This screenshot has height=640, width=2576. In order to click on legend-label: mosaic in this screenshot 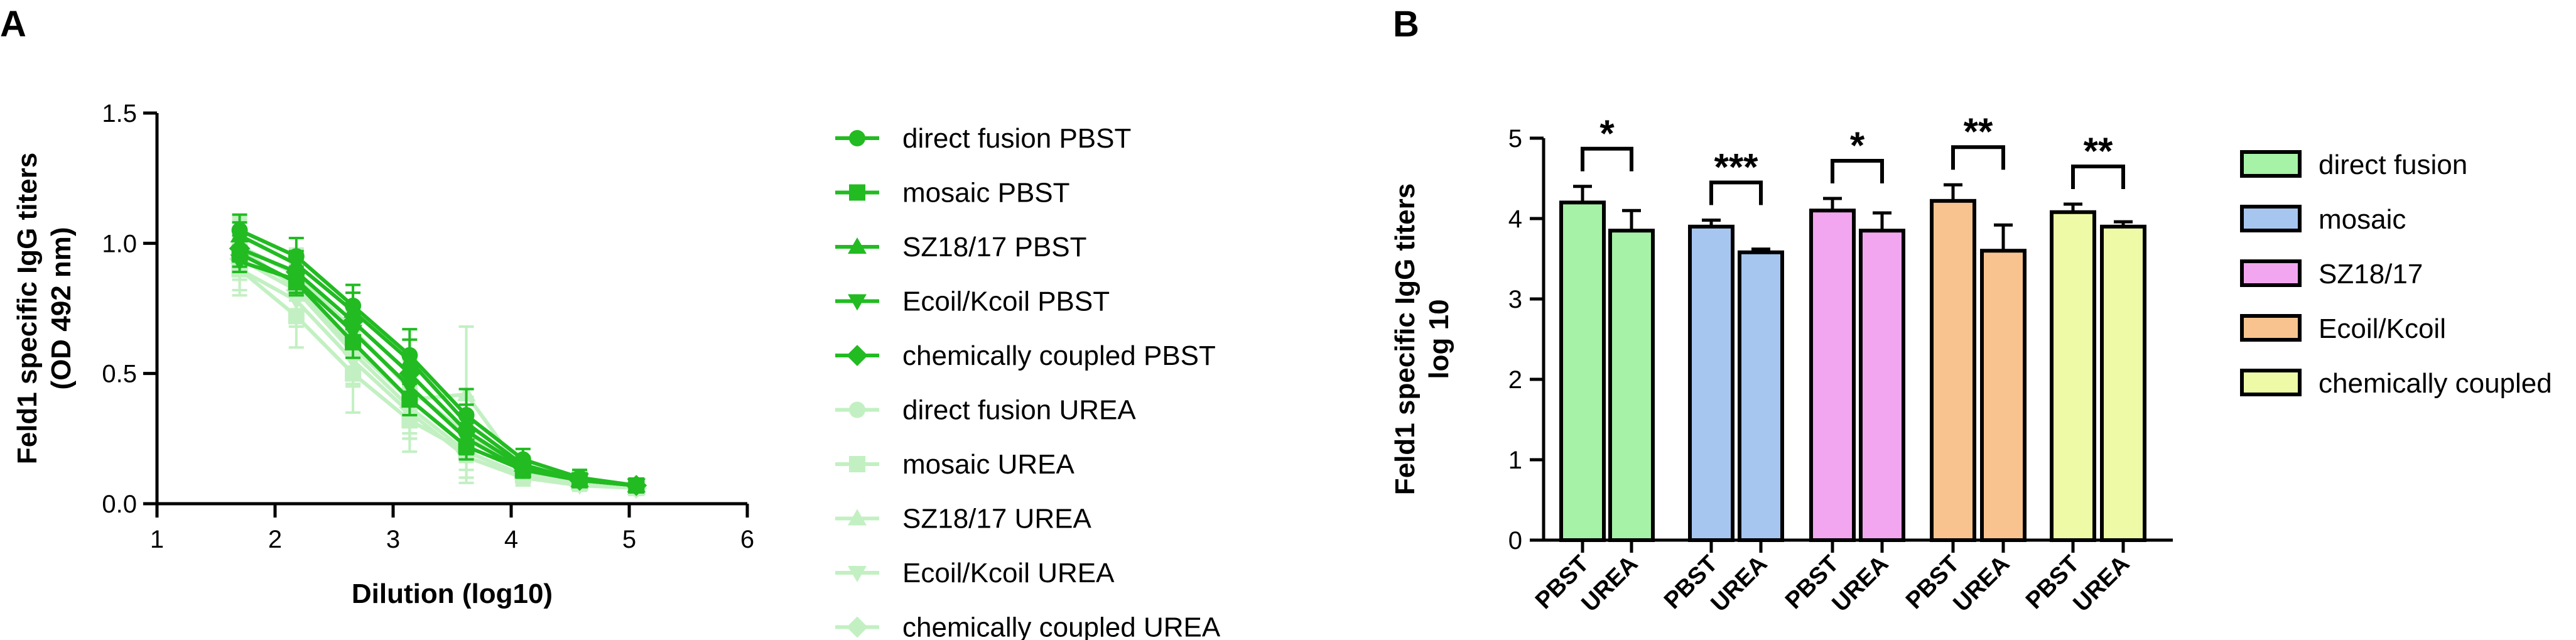, I will do `click(2363, 220)`.